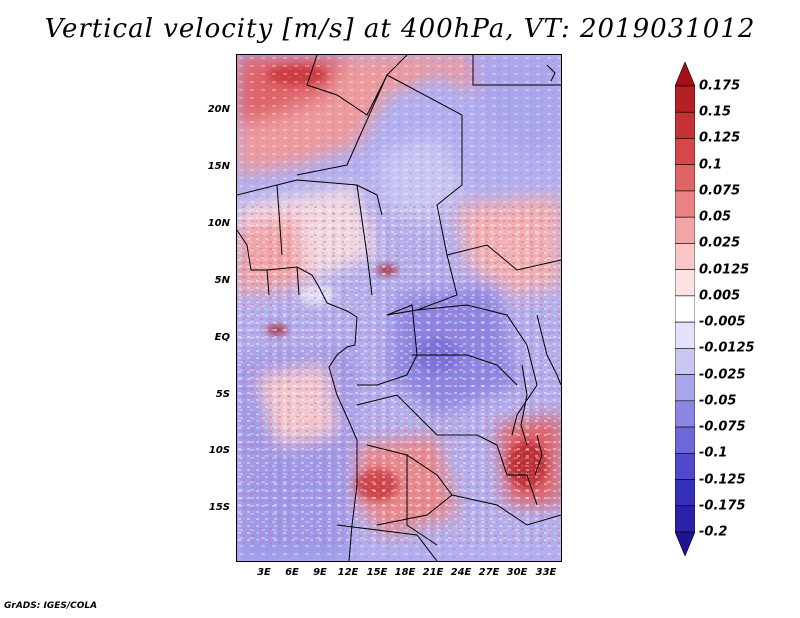 The height and width of the screenshot is (618, 800). Describe the element at coordinates (722, 480) in the screenshot. I see `colorbar-label: -0.125` at that location.